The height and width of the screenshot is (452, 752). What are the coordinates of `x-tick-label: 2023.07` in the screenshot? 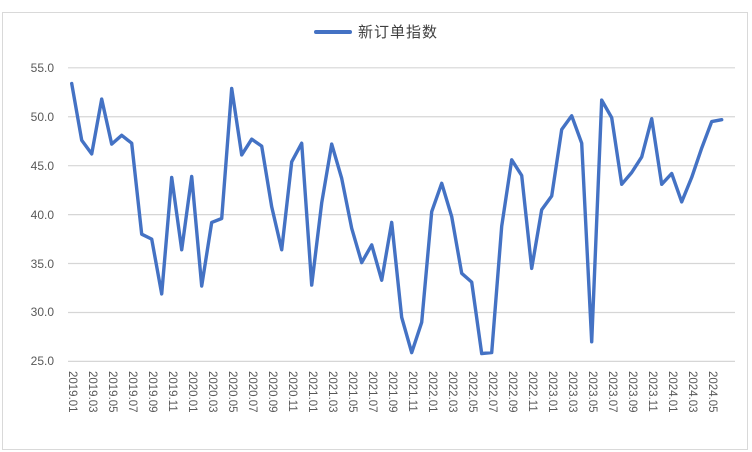 It's located at (612, 392).